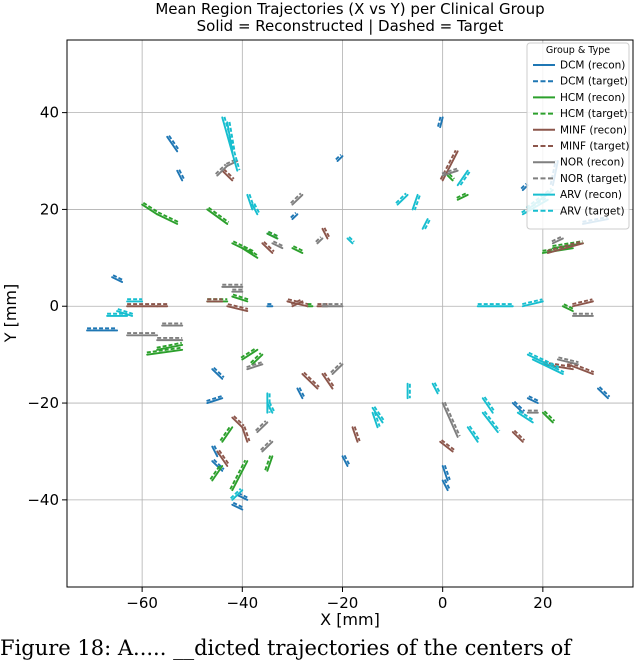 Image resolution: width=640 pixels, height=660 pixels. What do you see at coordinates (592, 66) in the screenshot?
I see `legend-label: DCM (recon)` at bounding box center [592, 66].